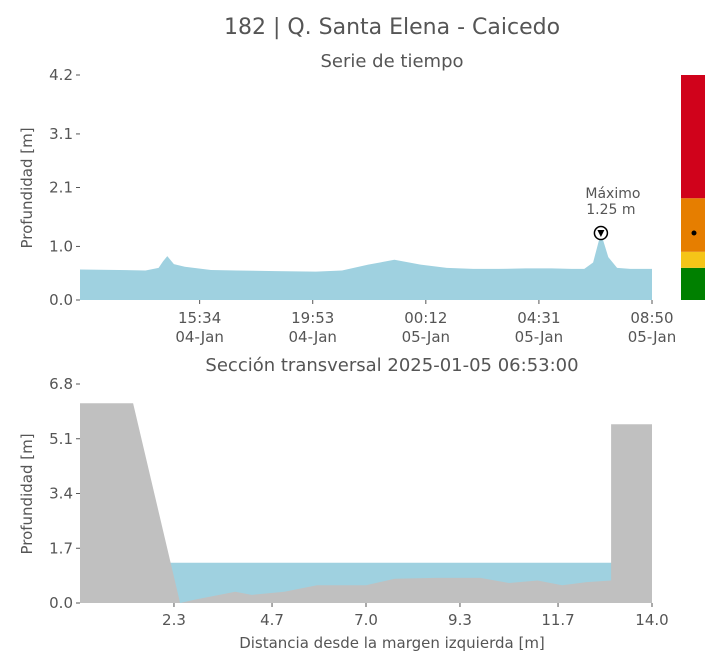  I want to click on y-tick-label: 5.1, so click(61, 439).